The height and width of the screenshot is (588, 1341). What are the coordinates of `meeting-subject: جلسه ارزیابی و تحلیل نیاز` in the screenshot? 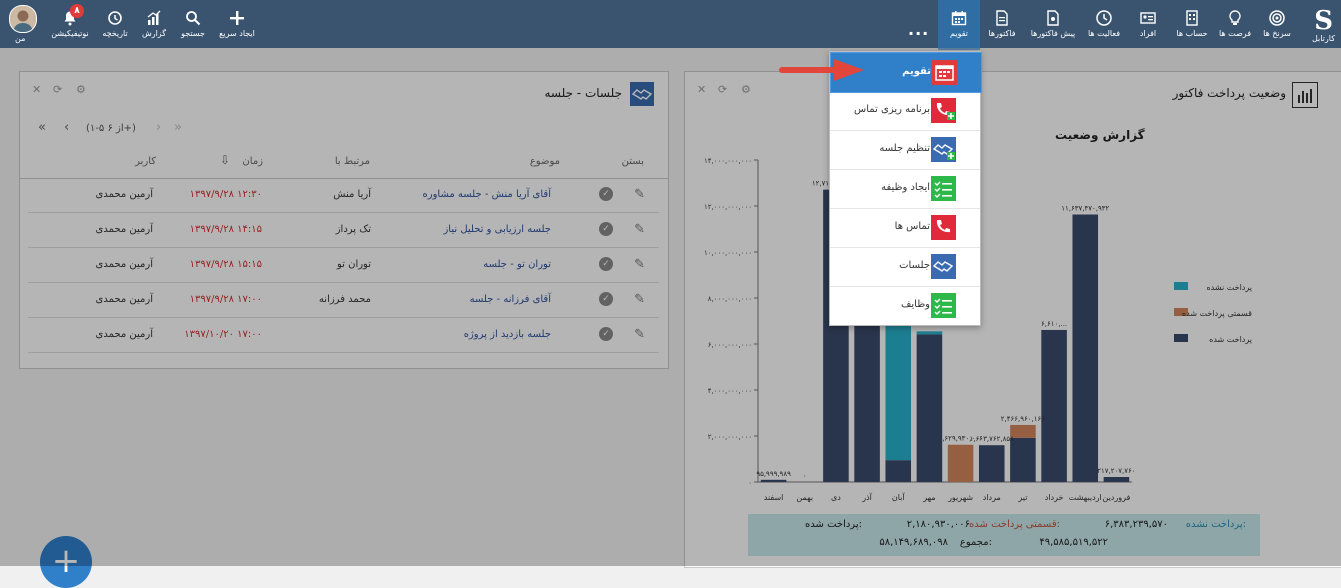 It's located at (497, 229).